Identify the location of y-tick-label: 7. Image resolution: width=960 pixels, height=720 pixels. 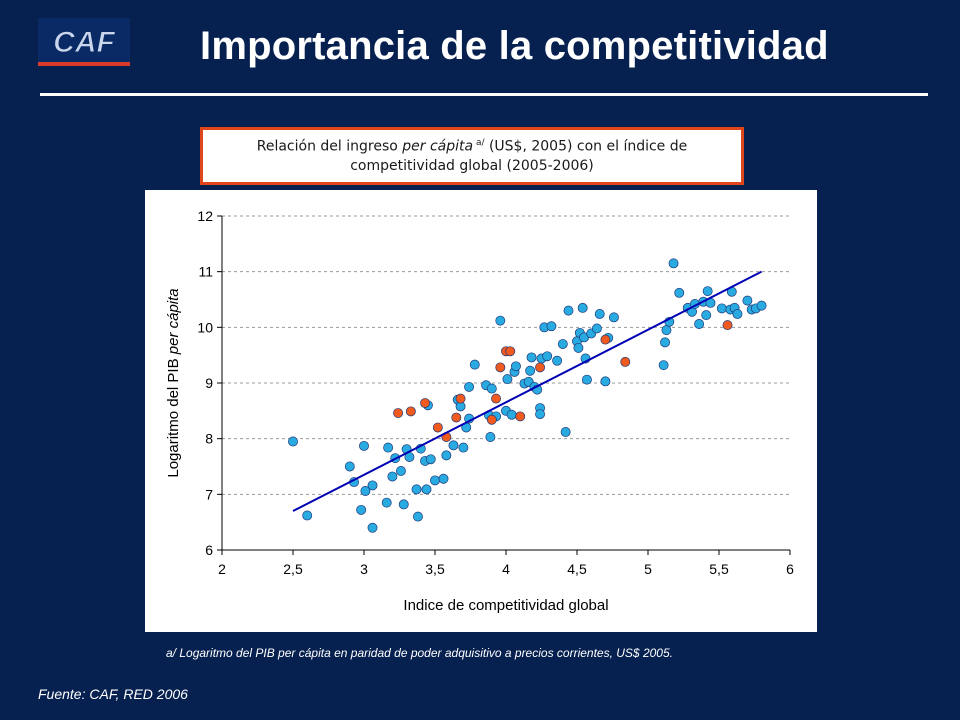
(209, 494).